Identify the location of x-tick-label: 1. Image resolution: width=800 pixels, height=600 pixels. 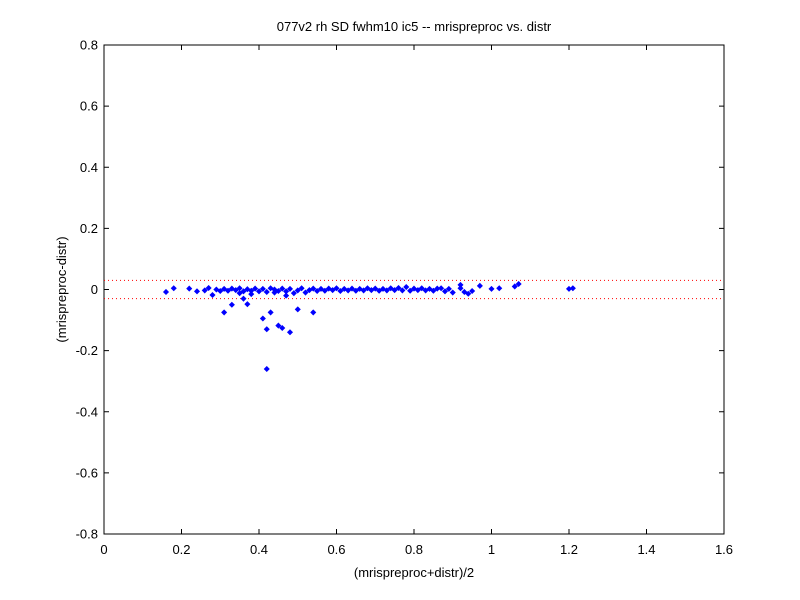
(491, 549).